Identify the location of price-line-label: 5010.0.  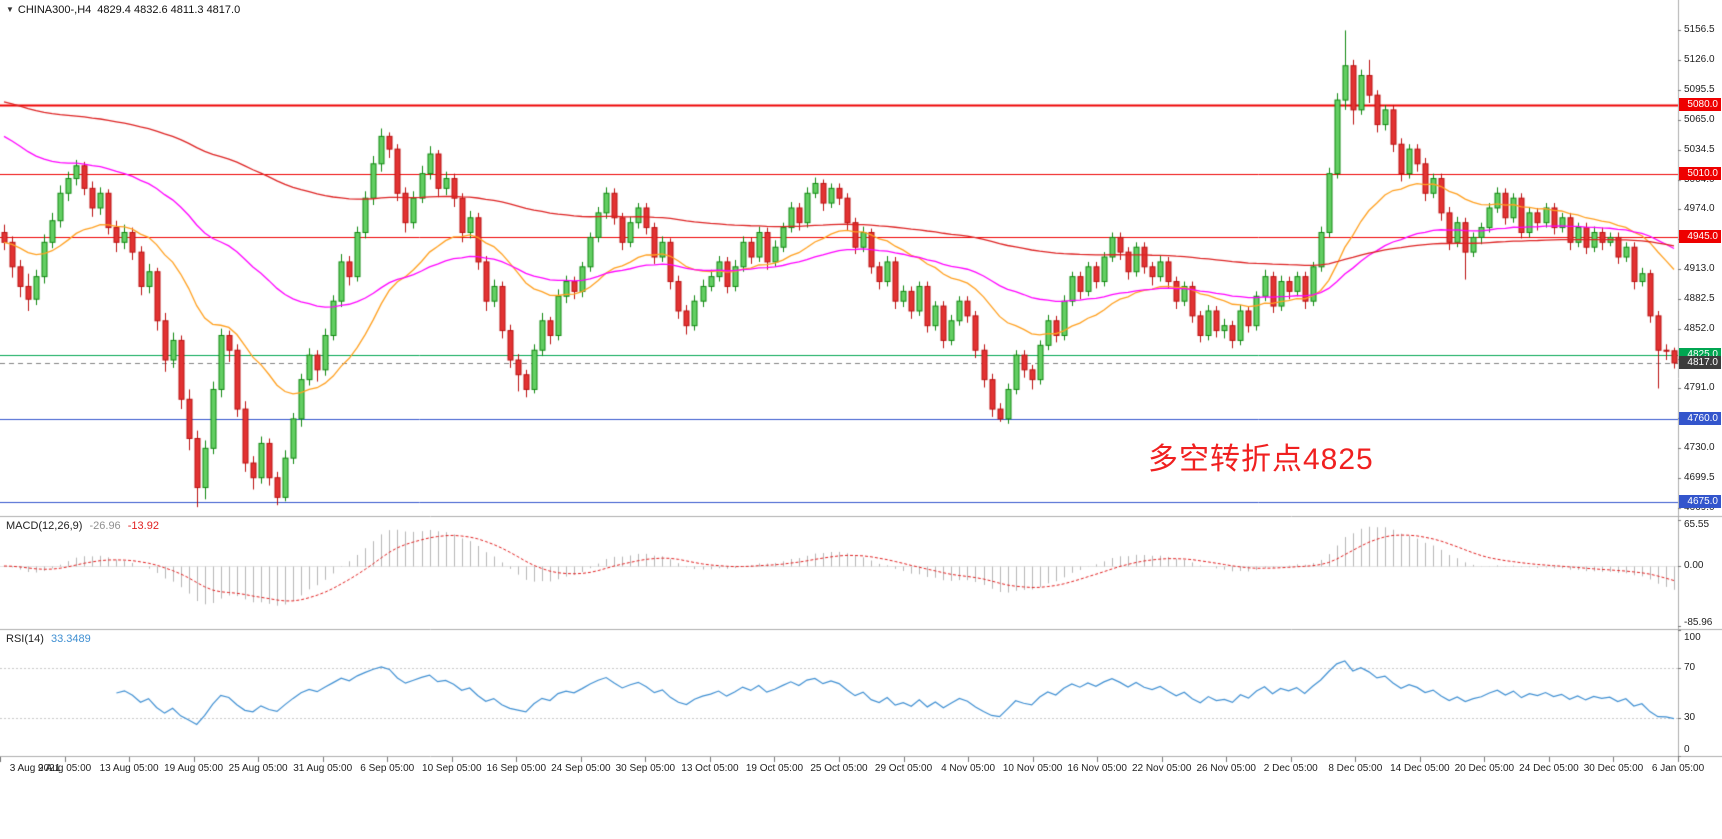
(1700, 173).